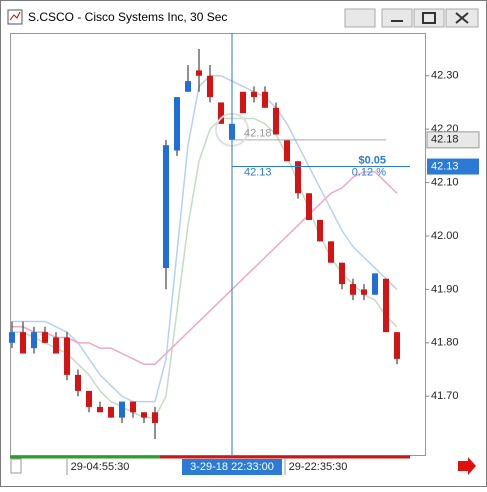 This screenshot has width=487, height=492. I want to click on window-title: S.CSCO - Cisco Systems Inc, 30 Sec, so click(127, 17).